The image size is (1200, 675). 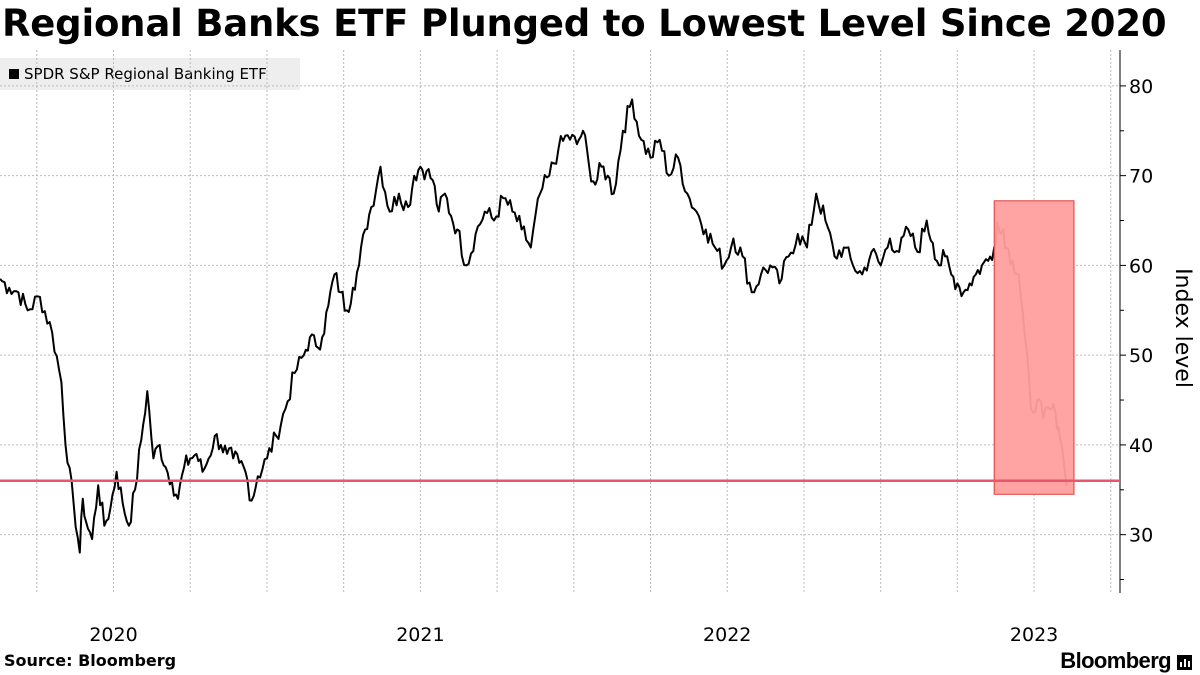 I want to click on source-note: Source: Bloomberg, so click(x=90, y=660).